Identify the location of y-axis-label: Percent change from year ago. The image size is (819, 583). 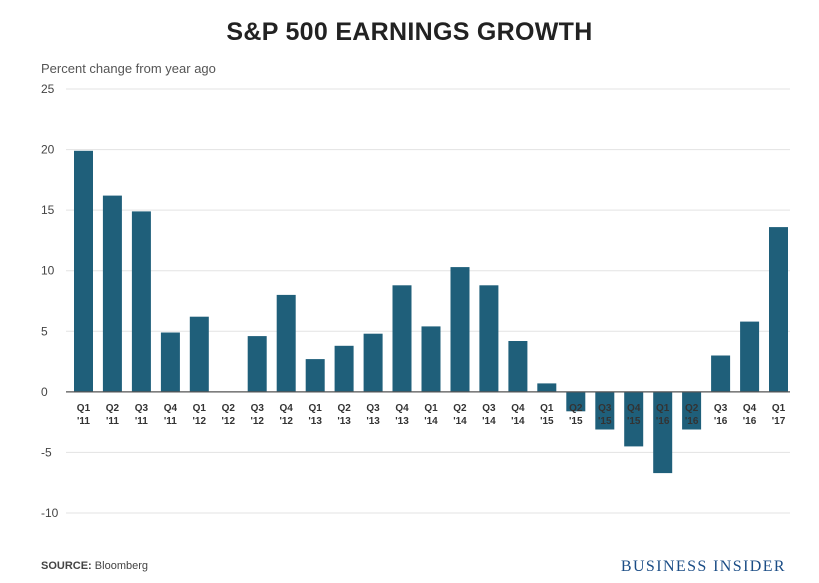
(128, 68).